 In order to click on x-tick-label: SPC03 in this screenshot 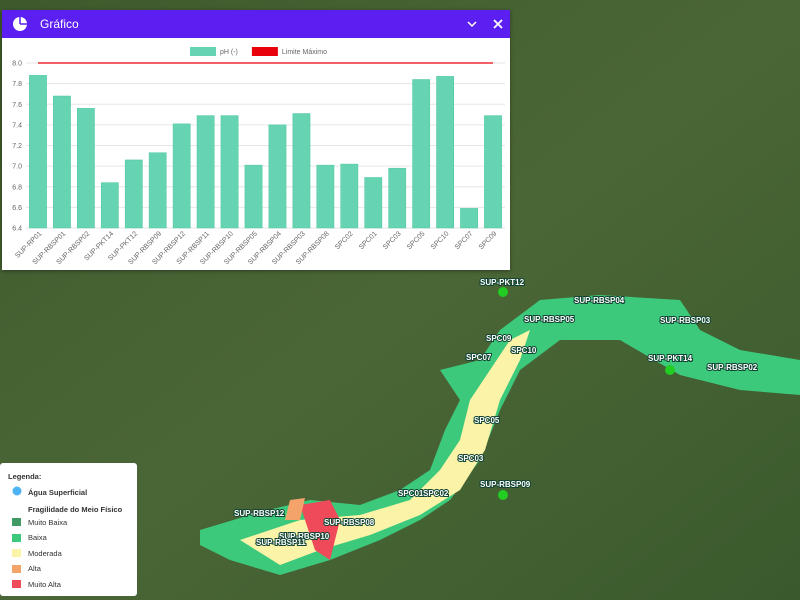, I will do `click(392, 240)`.